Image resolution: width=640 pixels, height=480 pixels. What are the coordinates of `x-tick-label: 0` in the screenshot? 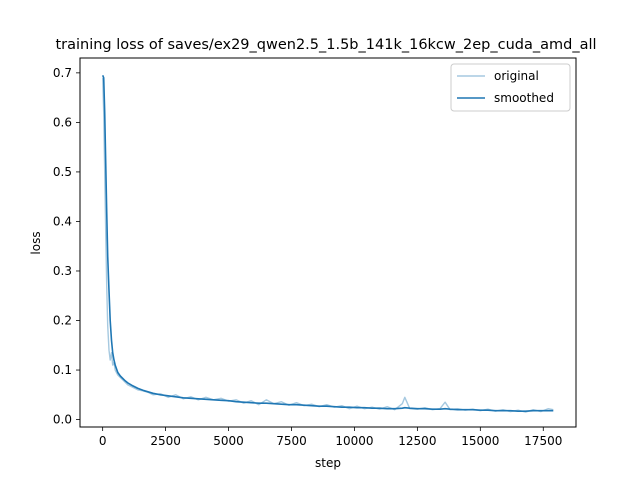 It's located at (103, 441).